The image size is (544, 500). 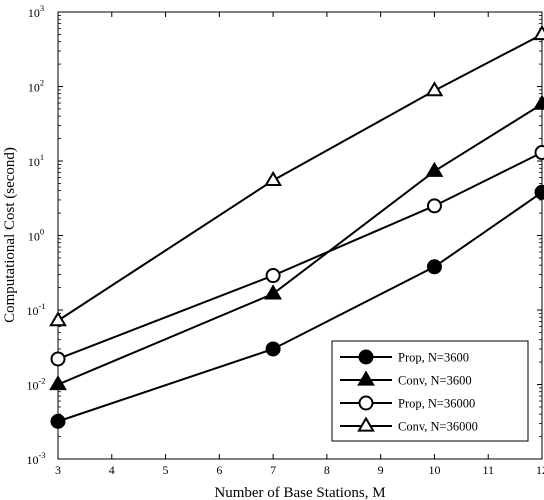 What do you see at coordinates (433, 358) in the screenshot?
I see `legend-label: Prop, N=3600` at bounding box center [433, 358].